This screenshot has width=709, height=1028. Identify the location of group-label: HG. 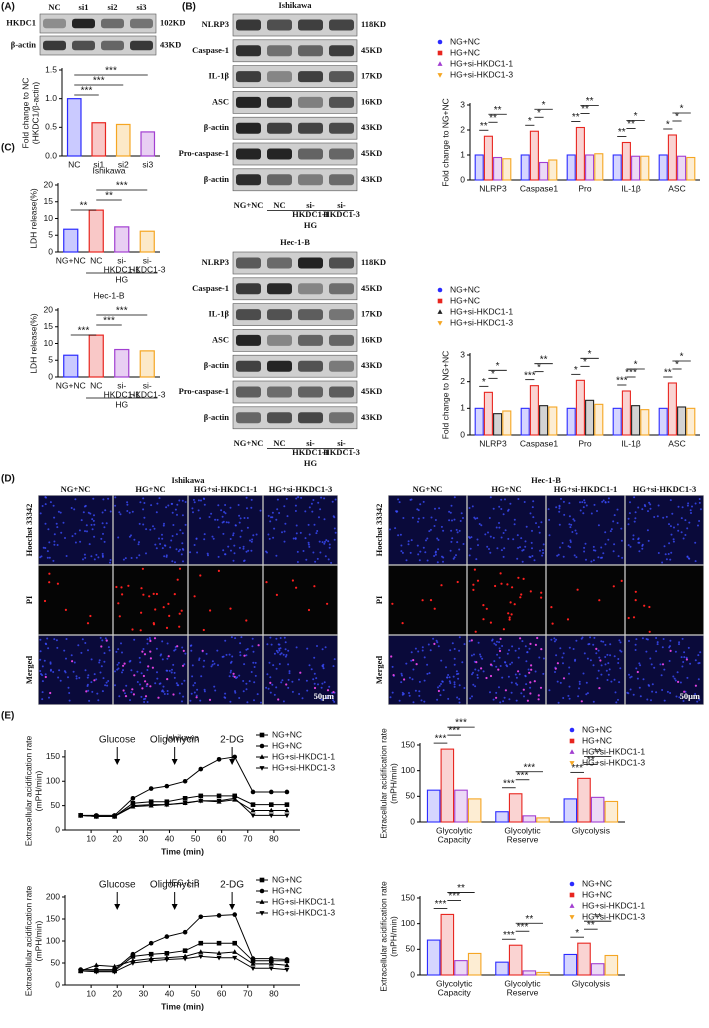
(311, 463).